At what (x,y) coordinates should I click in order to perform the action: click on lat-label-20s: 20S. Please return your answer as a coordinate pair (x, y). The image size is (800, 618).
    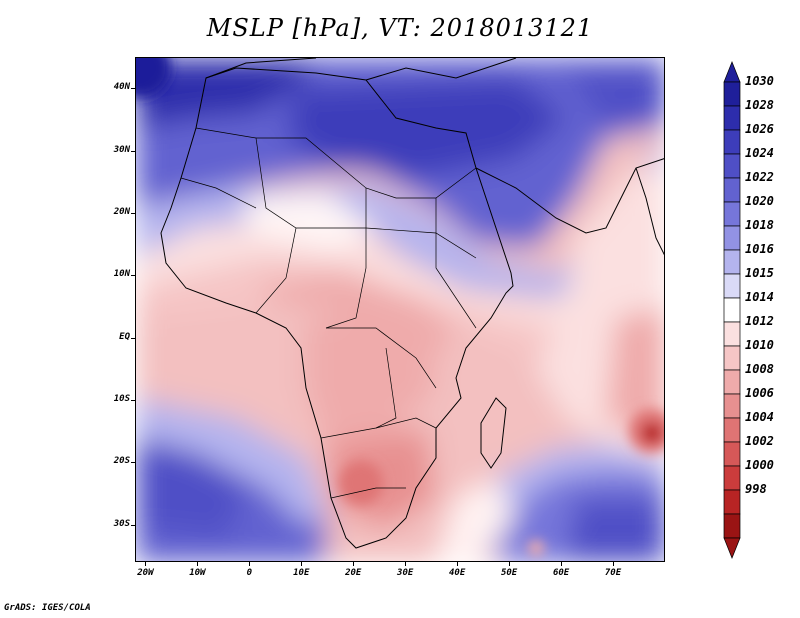
    Looking at the image, I should click on (121, 461).